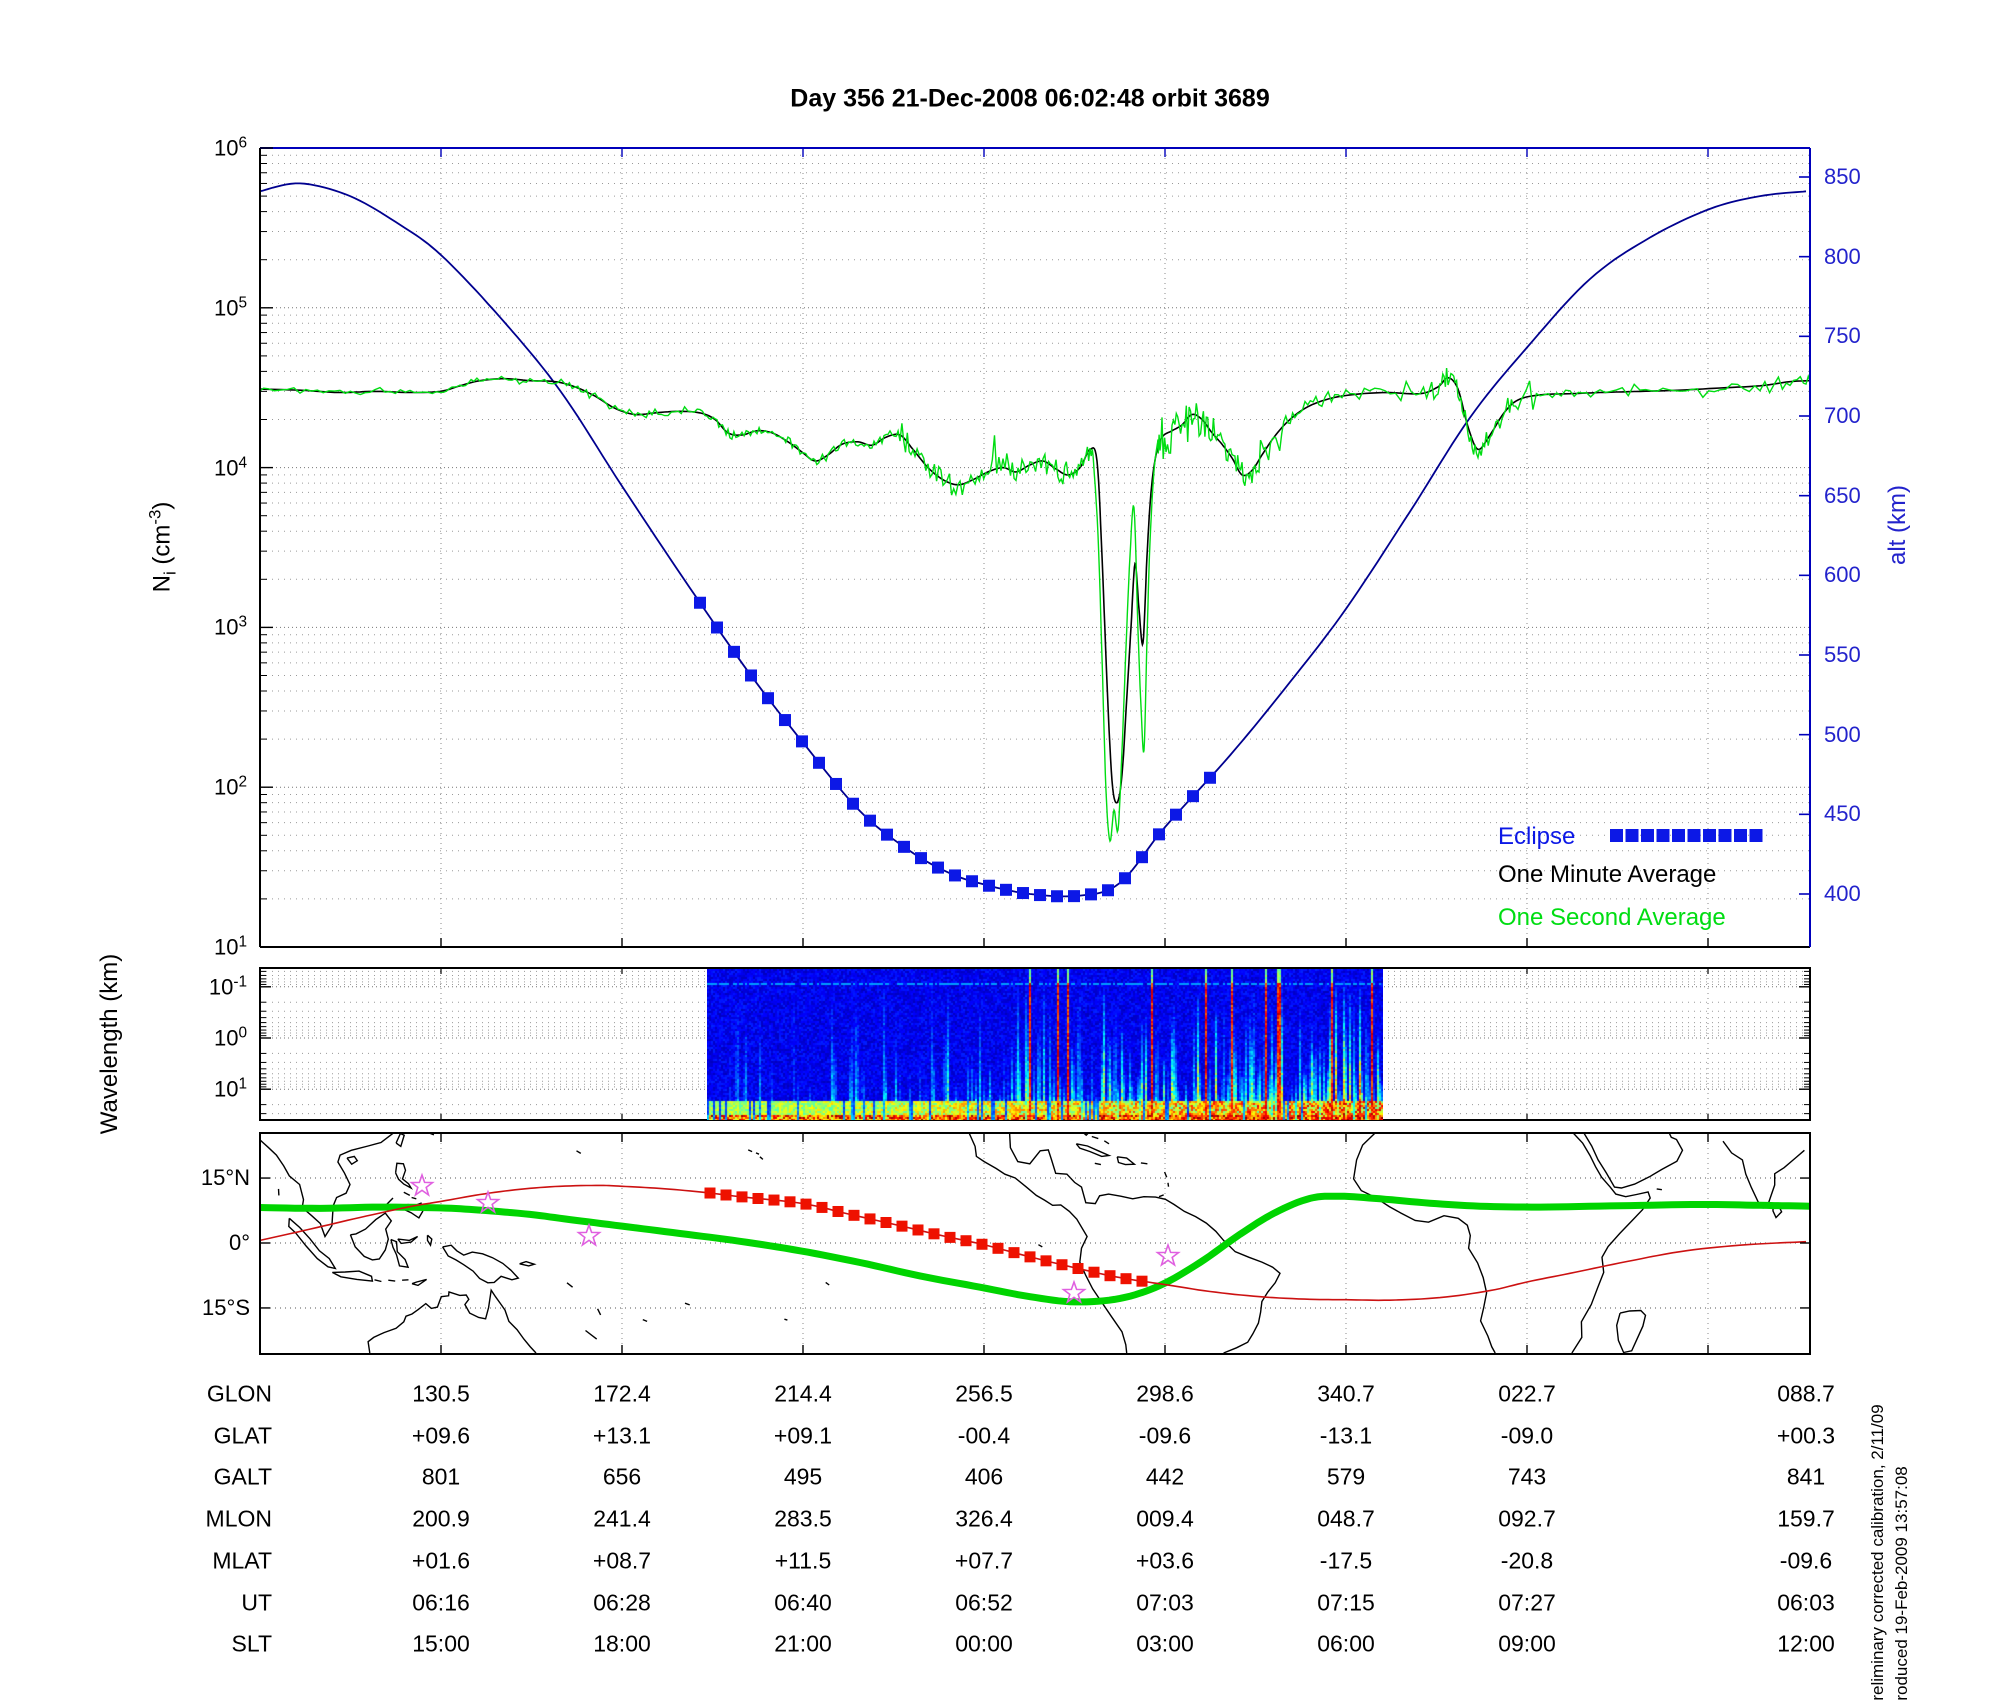  Describe the element at coordinates (441, 1476) in the screenshot. I see `table-cell: 801` at that location.